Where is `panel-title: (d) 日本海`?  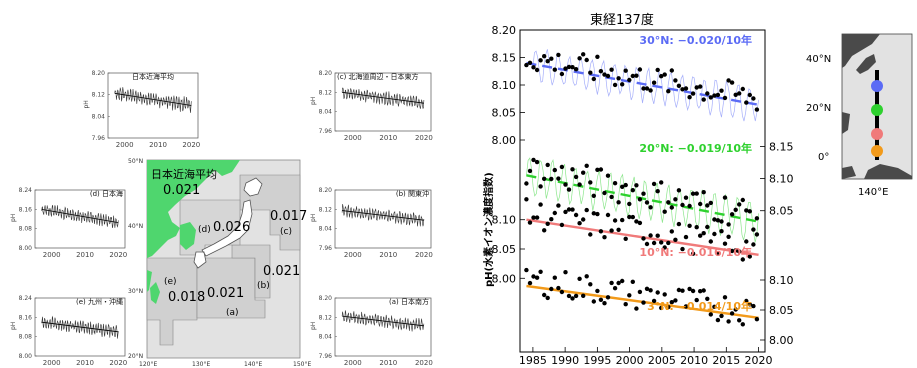 panel-title: (d) 日本海 is located at coordinates (106, 193).